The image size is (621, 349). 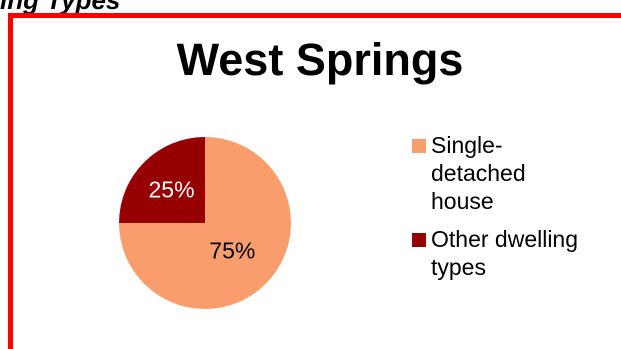 I want to click on pie-data-label-other-dwelling: 25%, so click(x=172, y=190).